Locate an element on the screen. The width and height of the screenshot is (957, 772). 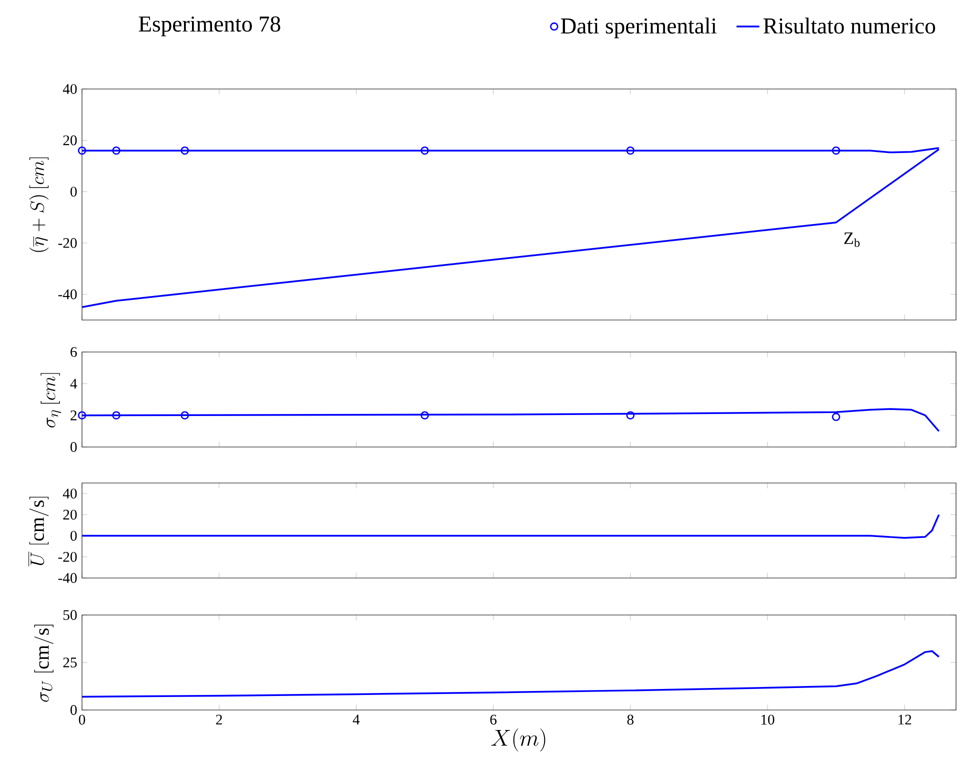
x-tick-label: 12 is located at coordinates (905, 719).